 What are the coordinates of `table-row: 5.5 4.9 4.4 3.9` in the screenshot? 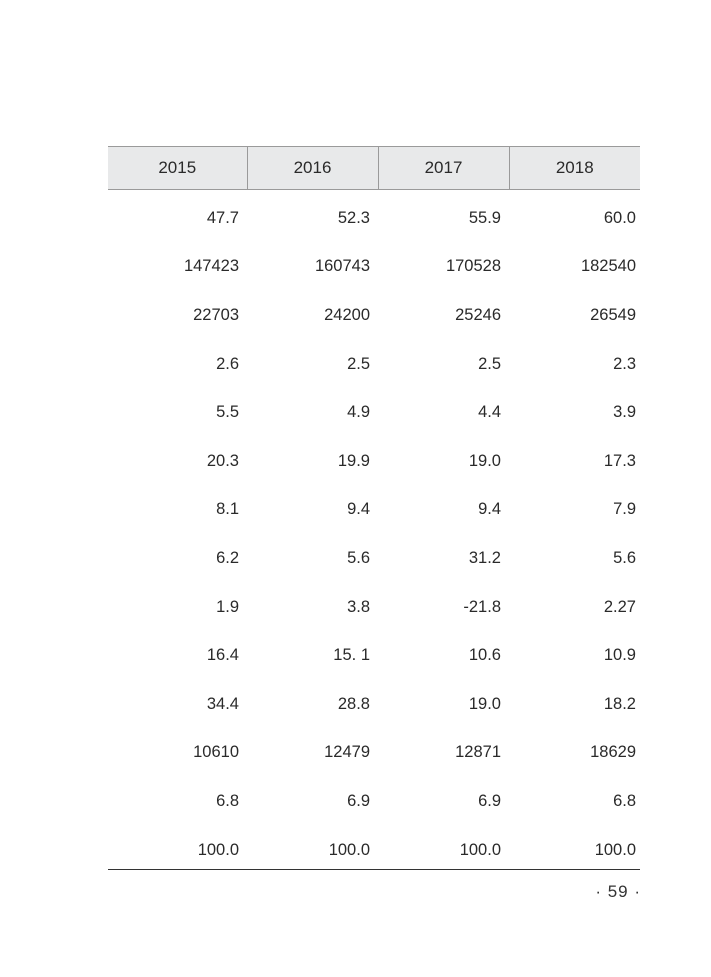 It's located at (374, 412).